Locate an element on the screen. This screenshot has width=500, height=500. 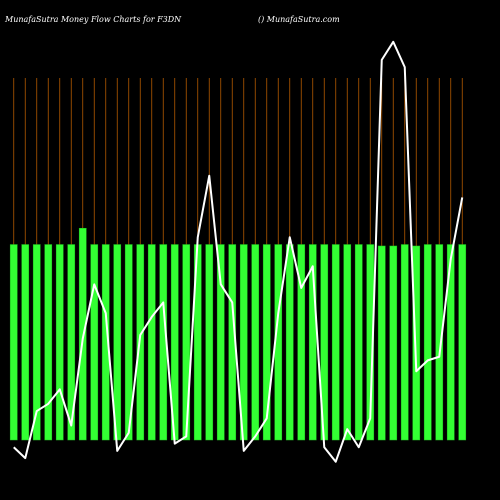
chart-title: MunafaSutra Money Flow Charts for F3DN is located at coordinates (93, 19).